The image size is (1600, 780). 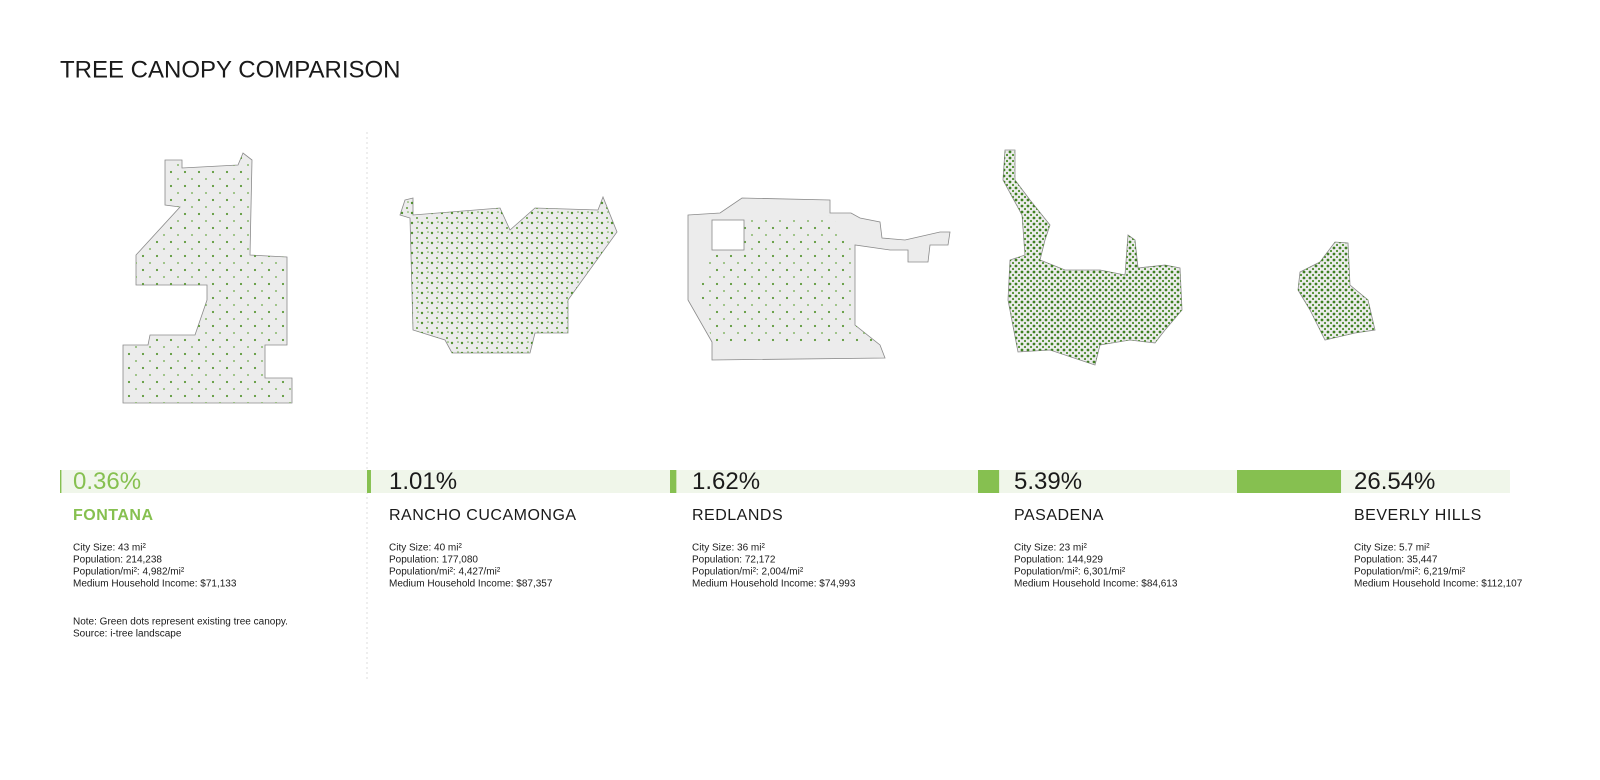 What do you see at coordinates (1410, 572) in the screenshot?
I see `city-detail: Population/mi²: 6,219/mi²` at bounding box center [1410, 572].